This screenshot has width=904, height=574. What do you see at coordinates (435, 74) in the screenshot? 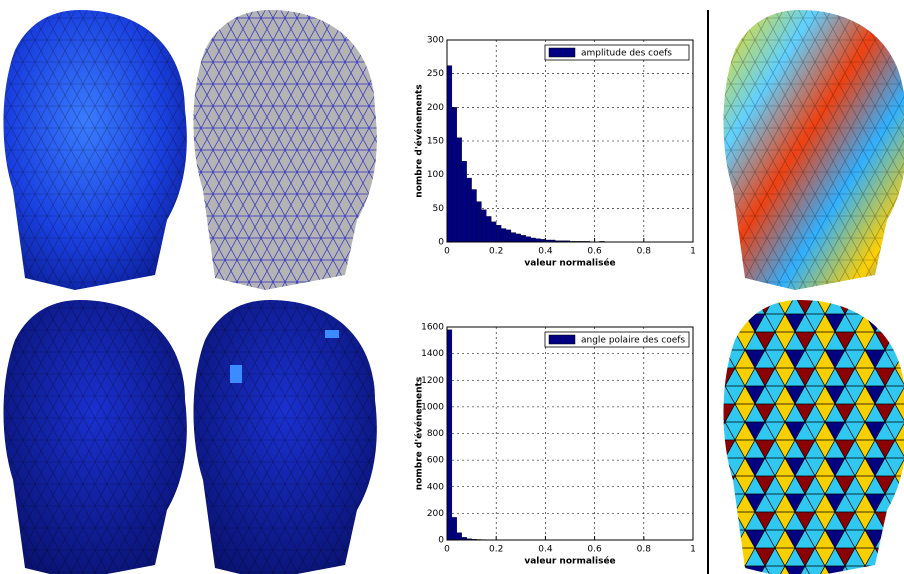
I see `y-tick-label: 250` at bounding box center [435, 74].